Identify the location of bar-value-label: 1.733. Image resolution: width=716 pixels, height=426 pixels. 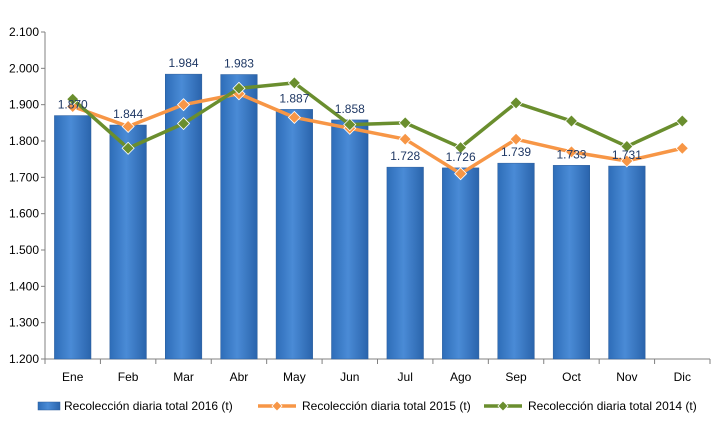
(571, 154).